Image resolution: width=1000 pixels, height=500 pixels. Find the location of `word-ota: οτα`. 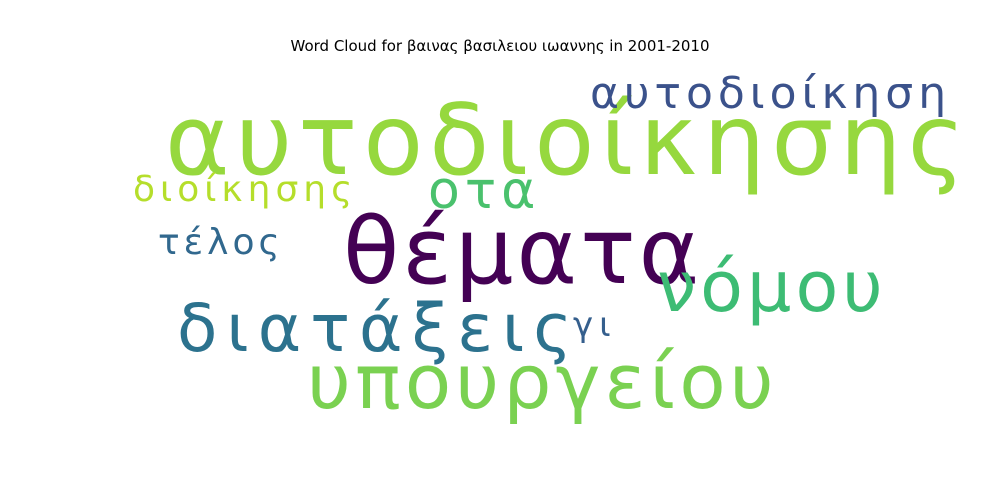

word-ota: οτα is located at coordinates (484, 191).